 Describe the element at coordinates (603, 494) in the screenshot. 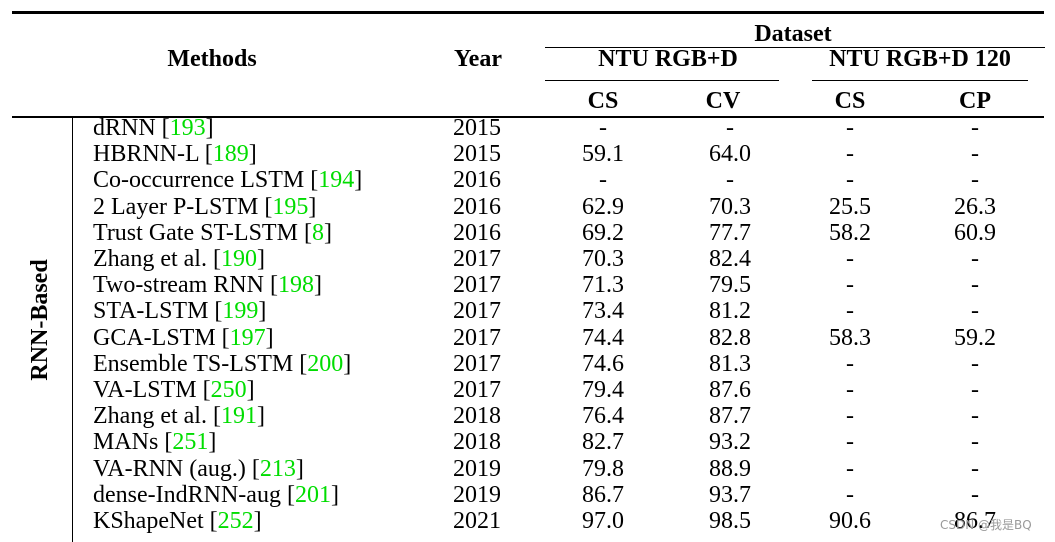

I see `value-cell: 86.7` at that location.